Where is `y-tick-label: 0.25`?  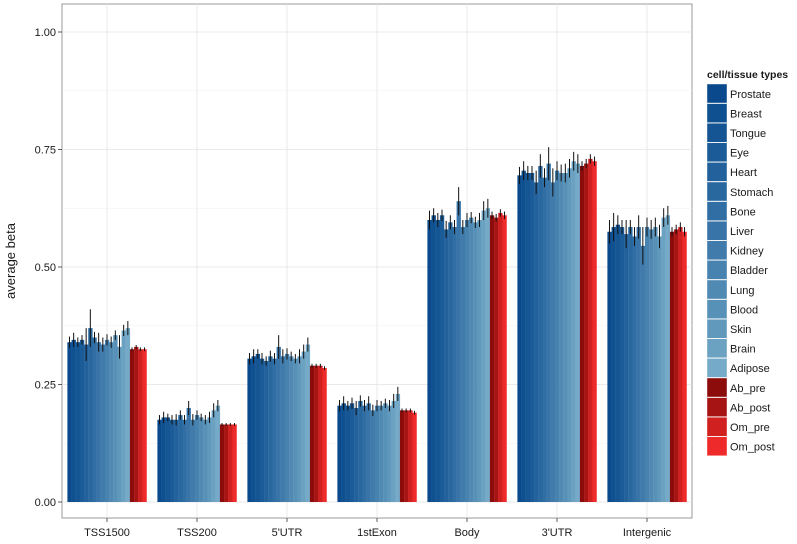
y-tick-label: 0.25 is located at coordinates (45, 386).